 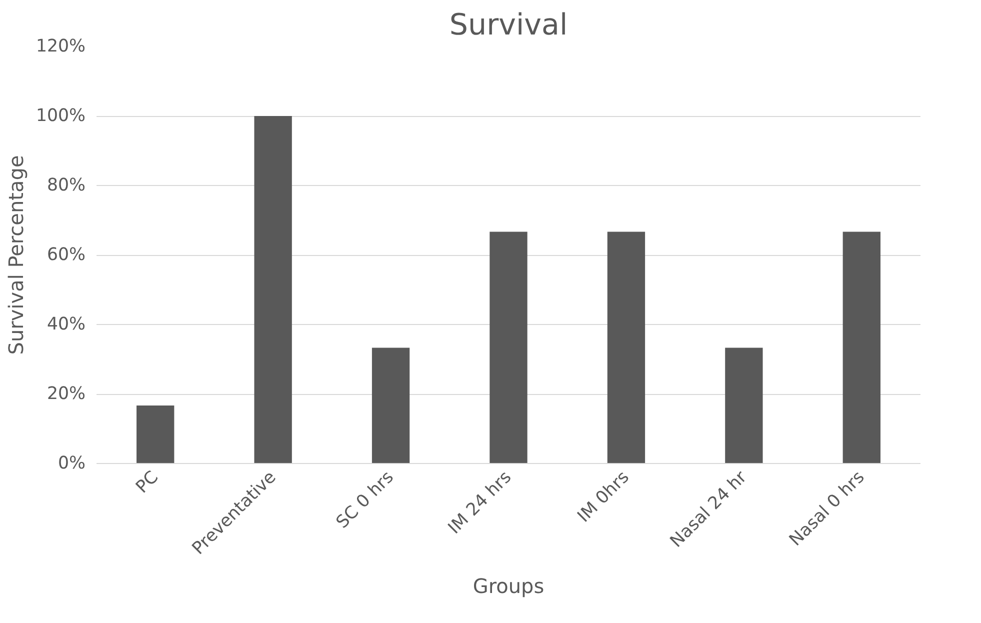 I want to click on y-tick-label: 20%, so click(x=66, y=394).